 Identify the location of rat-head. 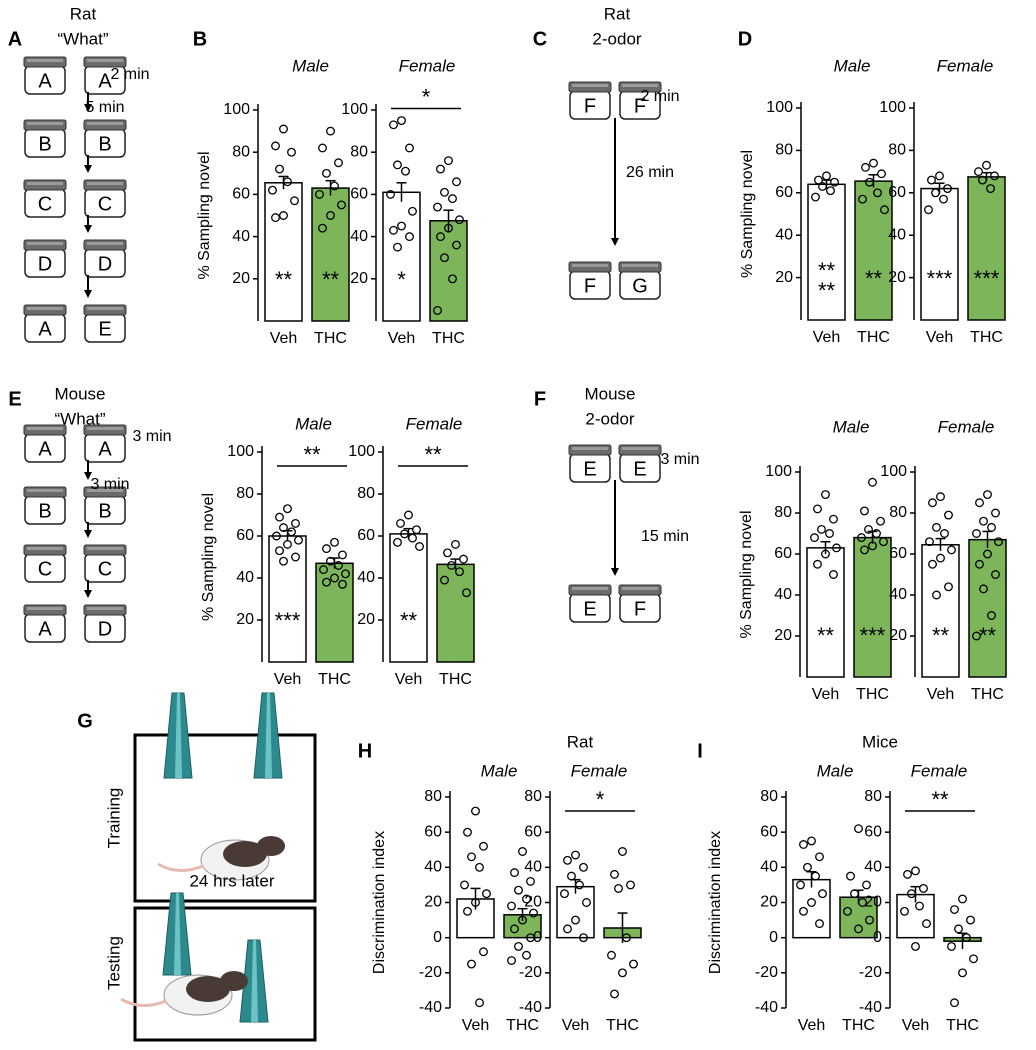
(234, 981).